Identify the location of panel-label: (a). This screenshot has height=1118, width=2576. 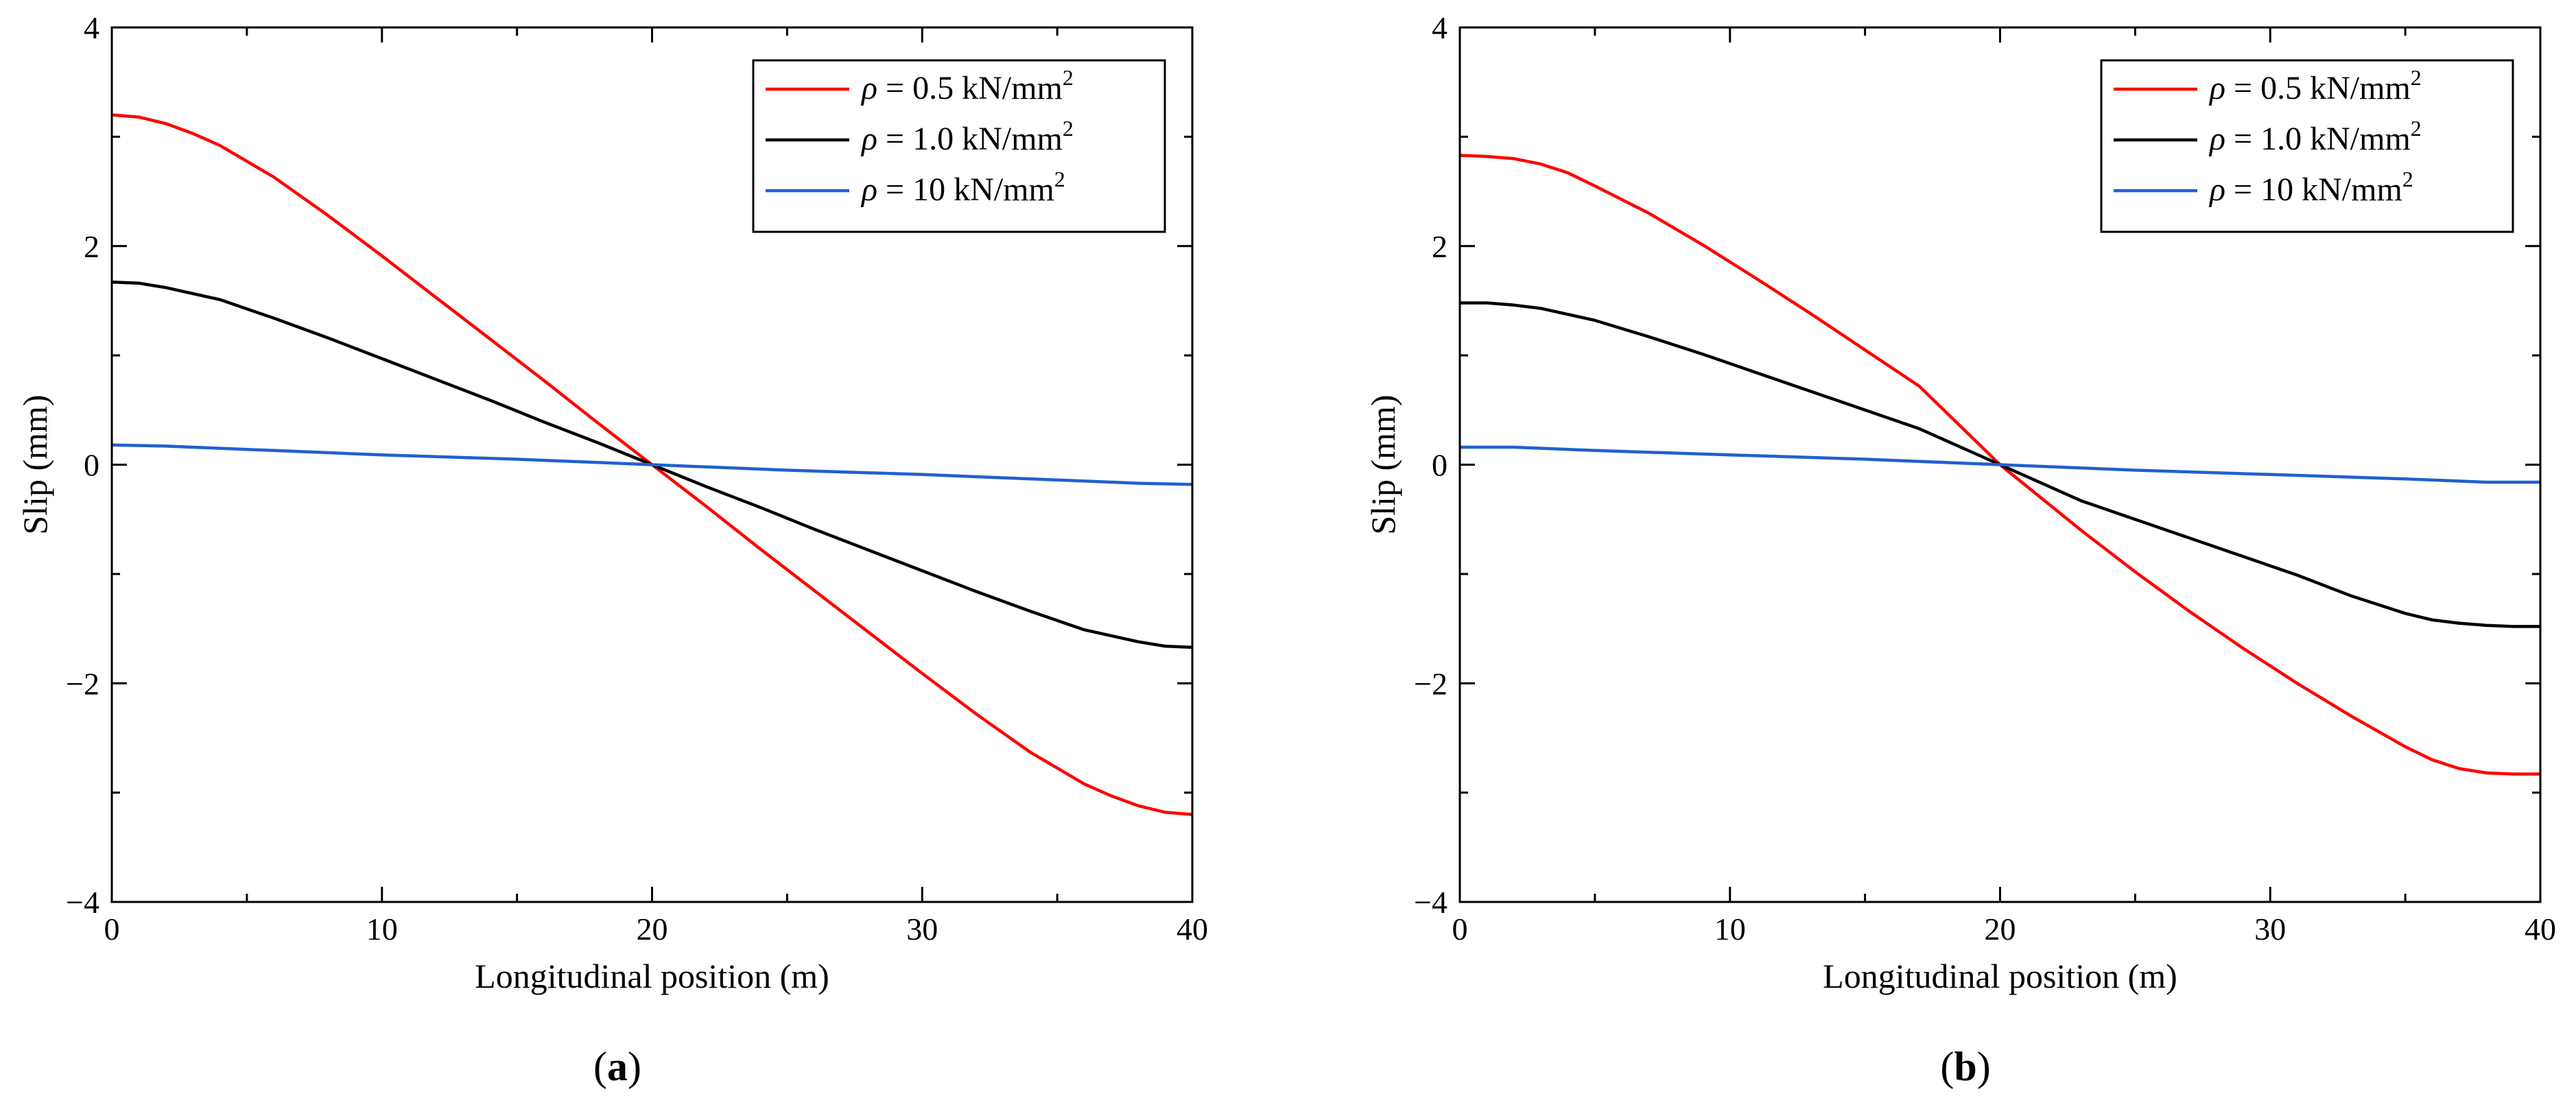
(617, 1066).